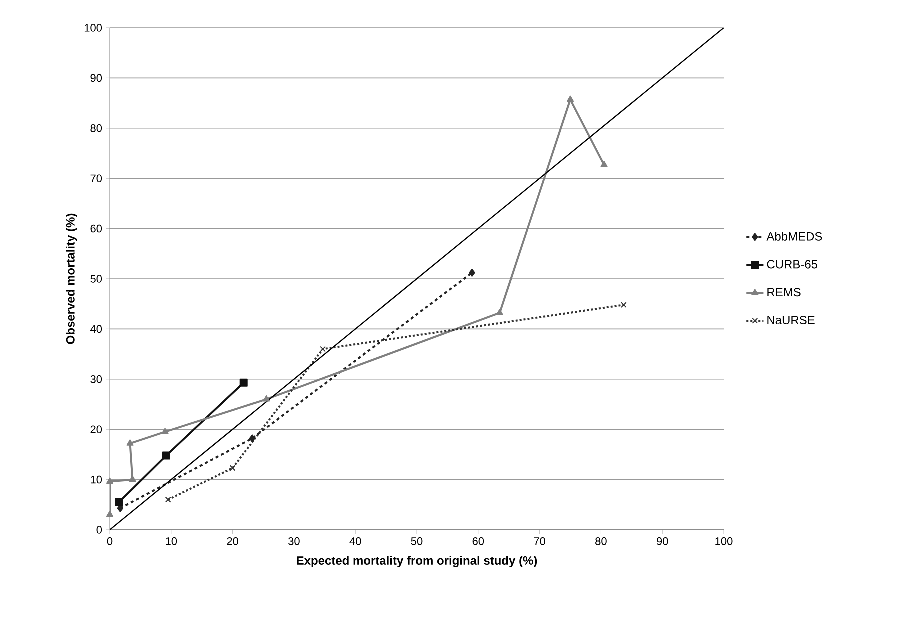 The image size is (923, 618). Describe the element at coordinates (96, 128) in the screenshot. I see `y-tick-label: 80` at that location.